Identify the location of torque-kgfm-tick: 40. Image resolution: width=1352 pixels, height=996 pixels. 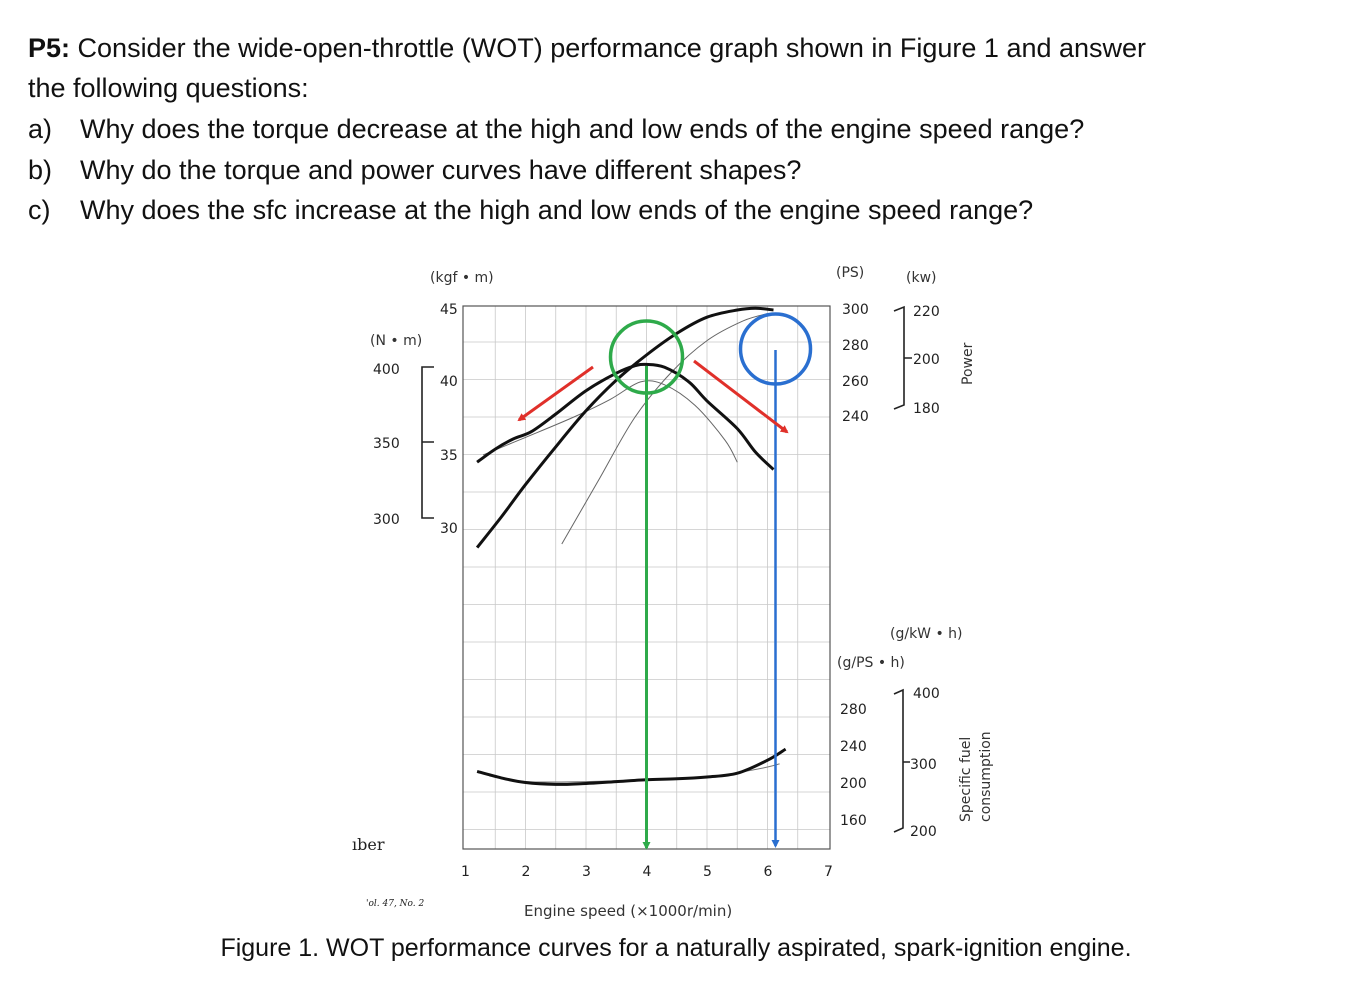
(449, 382).